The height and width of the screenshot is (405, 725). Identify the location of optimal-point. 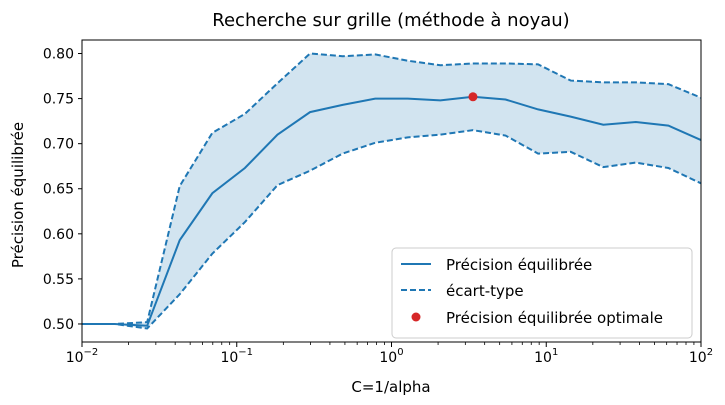
(473, 97).